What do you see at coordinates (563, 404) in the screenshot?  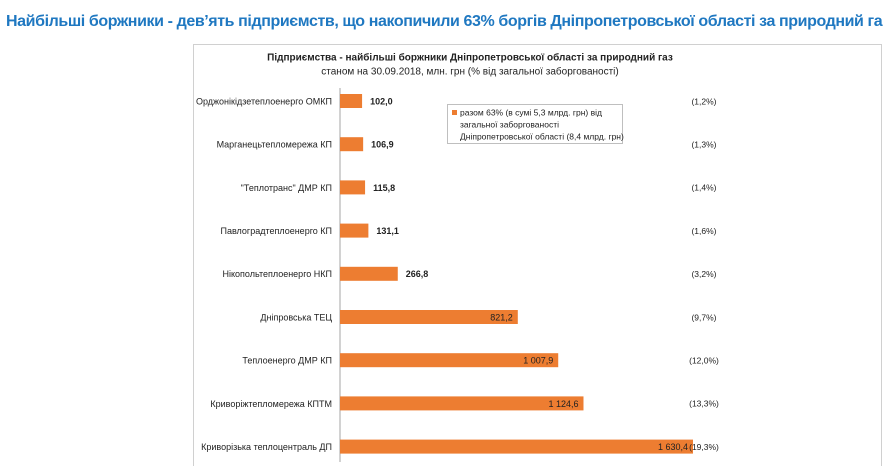 I see `value-label: 1 124,6` at bounding box center [563, 404].